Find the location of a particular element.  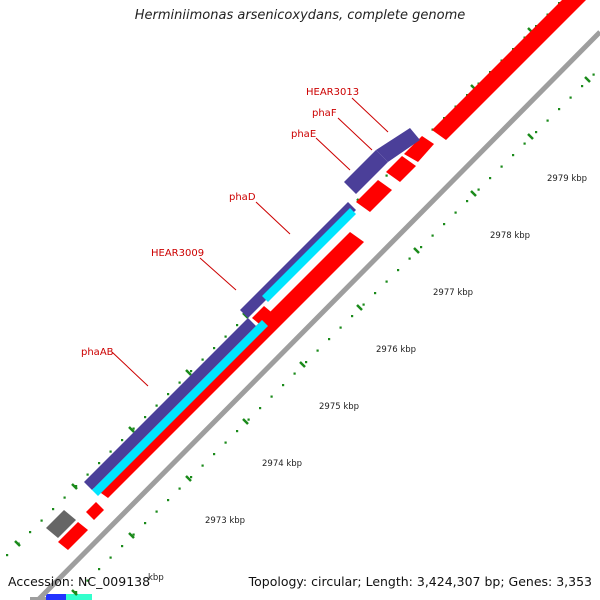

corner-feature-cyan is located at coordinates (79, 597).